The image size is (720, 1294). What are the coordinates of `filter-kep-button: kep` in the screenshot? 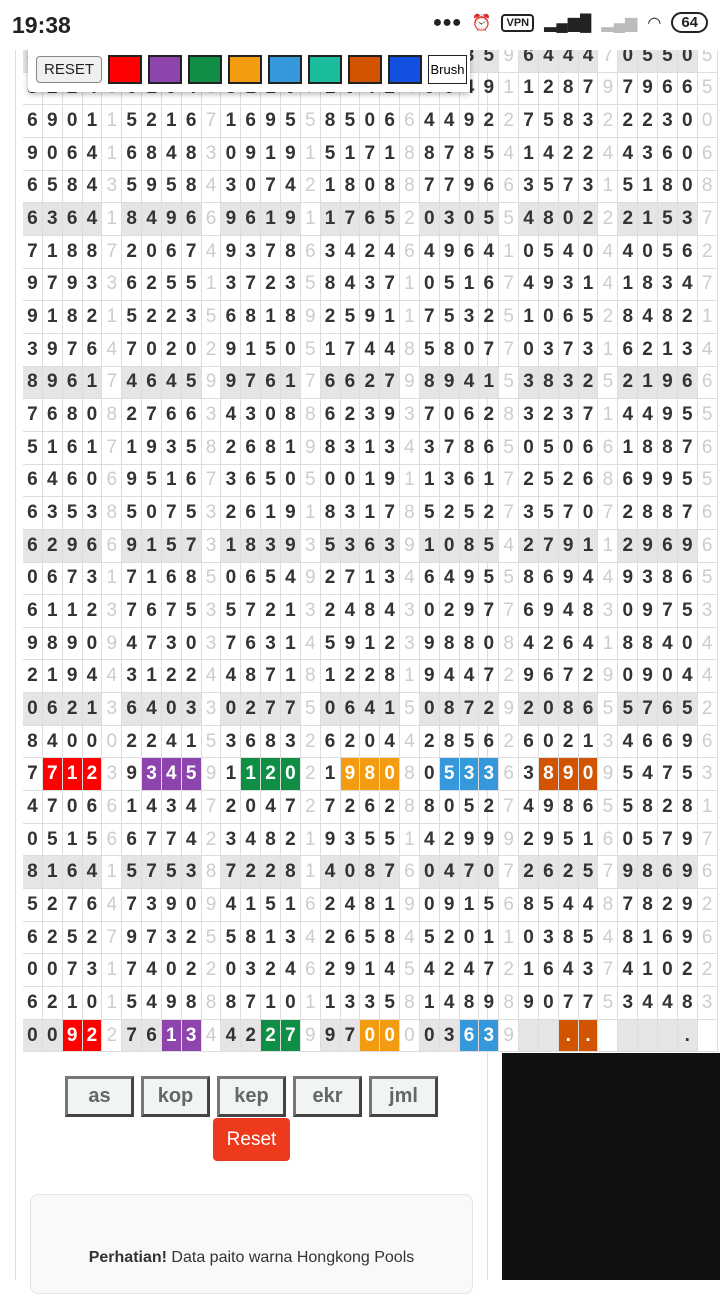 It's located at (251, 1096).